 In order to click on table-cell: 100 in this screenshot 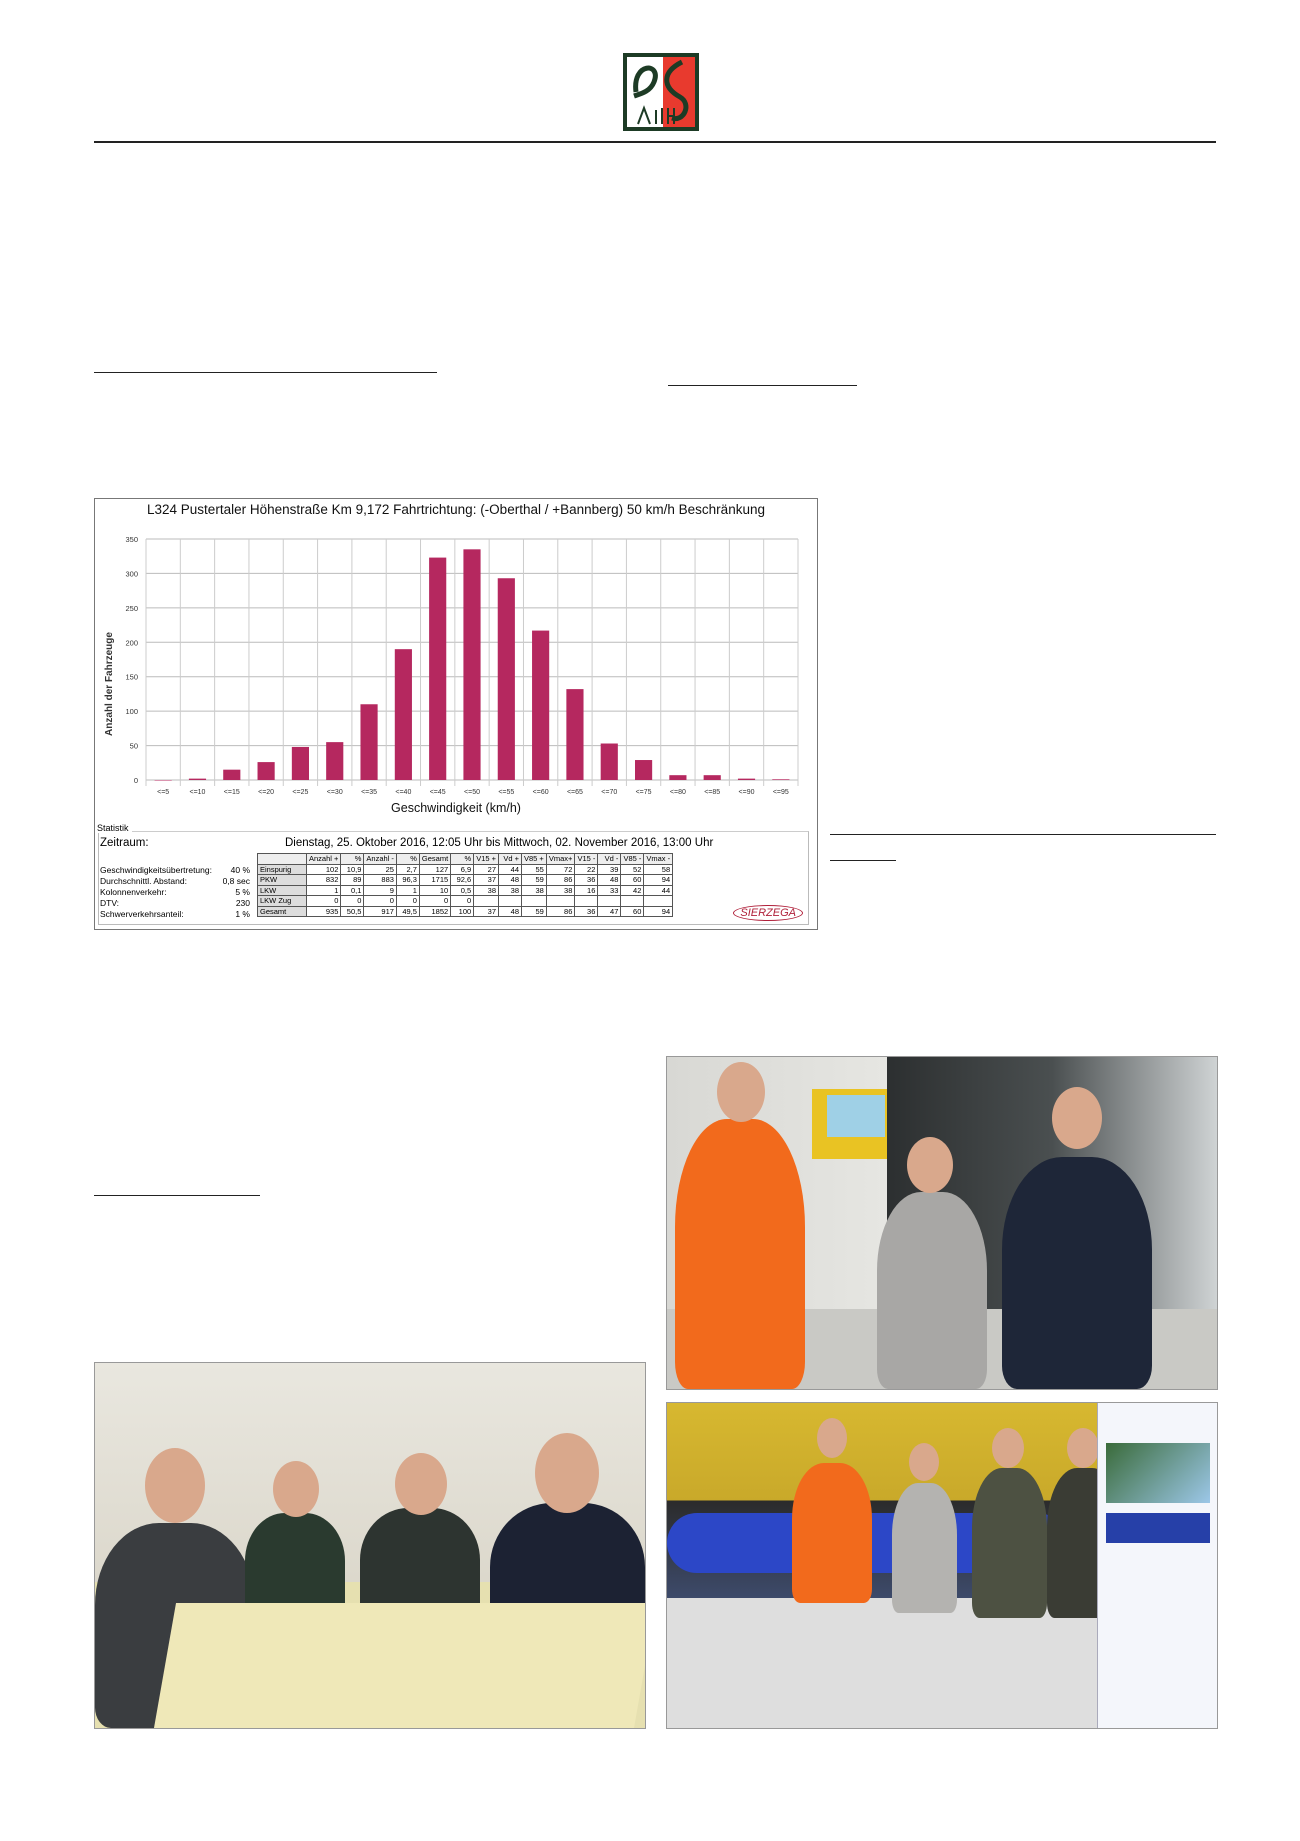, I will do `click(462, 911)`.